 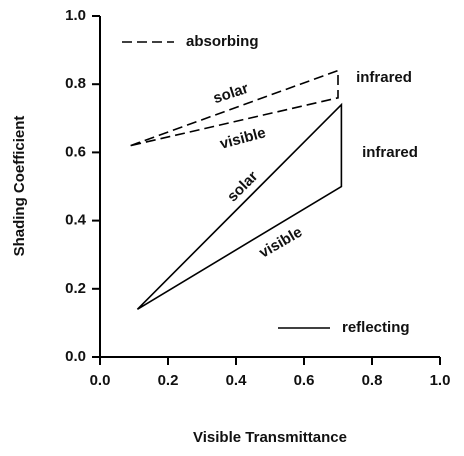 What do you see at coordinates (100, 380) in the screenshot?
I see `x-tick-label: 0.0` at bounding box center [100, 380].